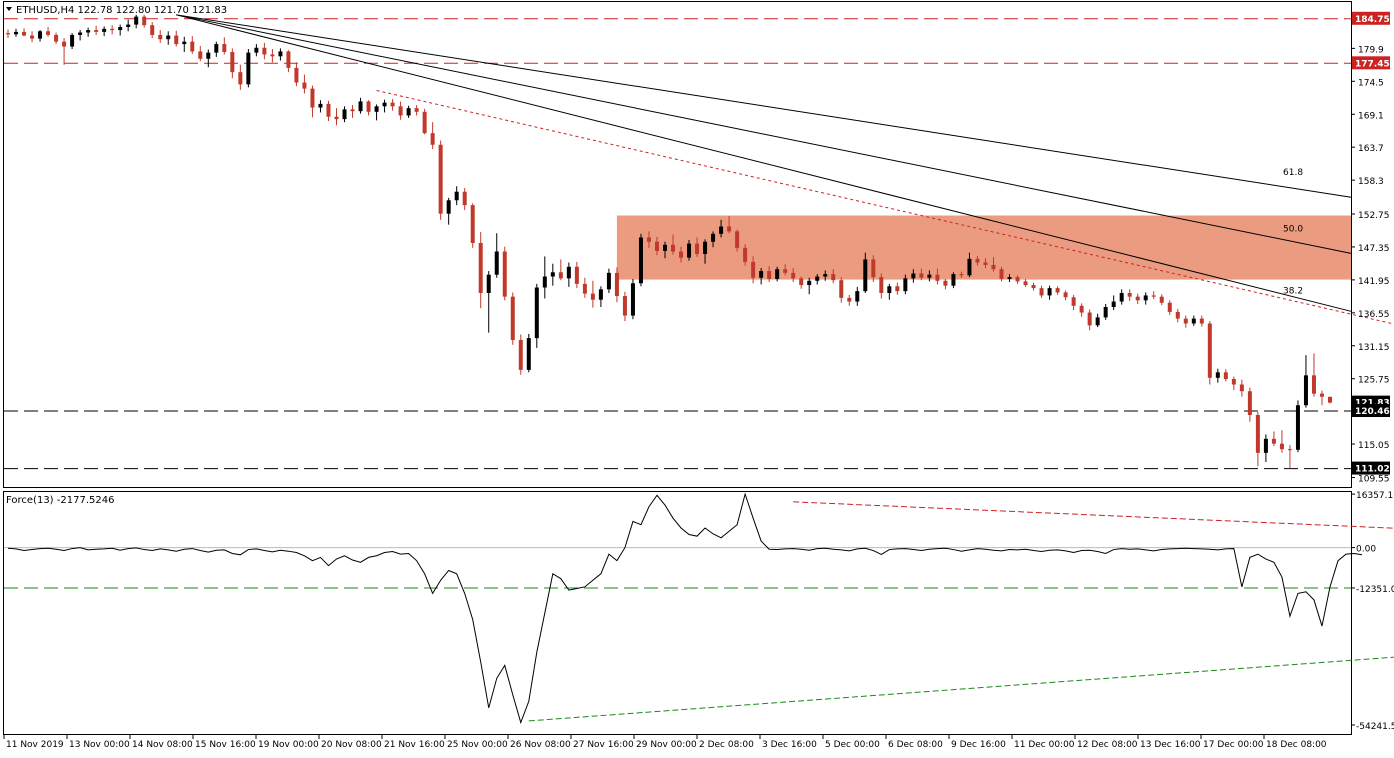 This screenshot has width=1394, height=758. What do you see at coordinates (288, 745) in the screenshot?
I see `x-tick-label: 19 Nov 00:00` at bounding box center [288, 745].